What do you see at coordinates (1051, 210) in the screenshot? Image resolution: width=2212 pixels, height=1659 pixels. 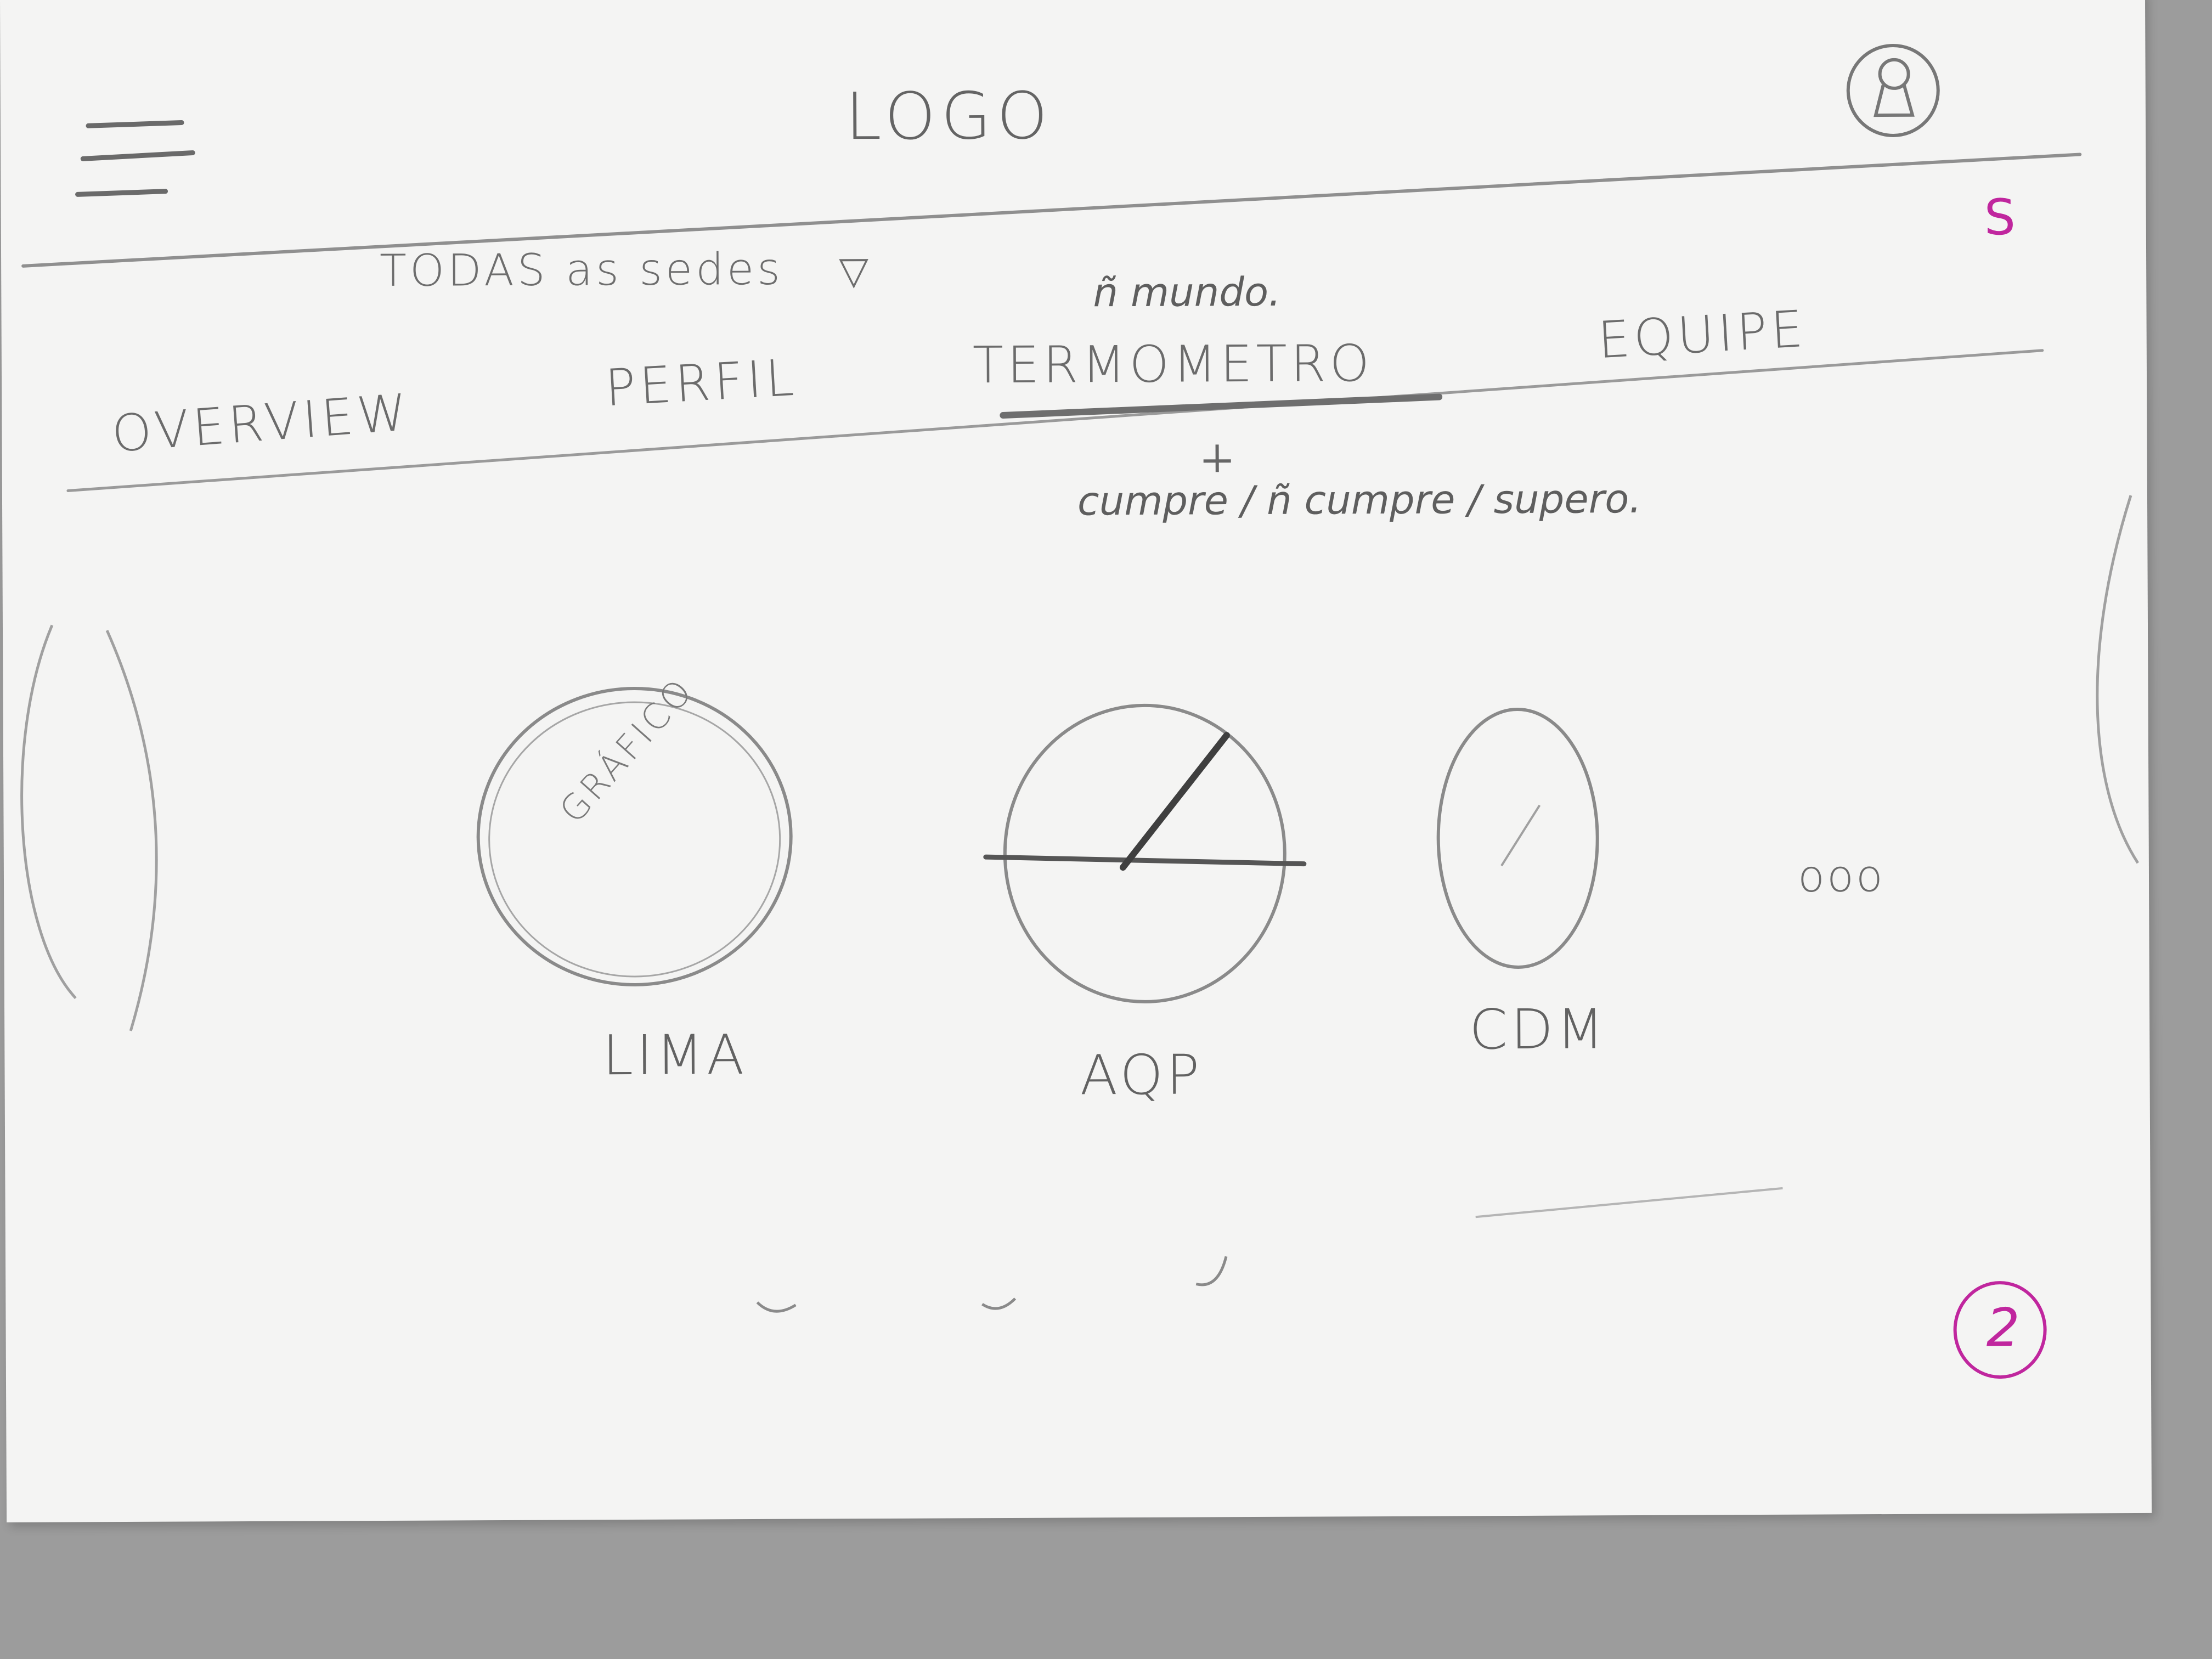 I see `header-divider` at bounding box center [1051, 210].